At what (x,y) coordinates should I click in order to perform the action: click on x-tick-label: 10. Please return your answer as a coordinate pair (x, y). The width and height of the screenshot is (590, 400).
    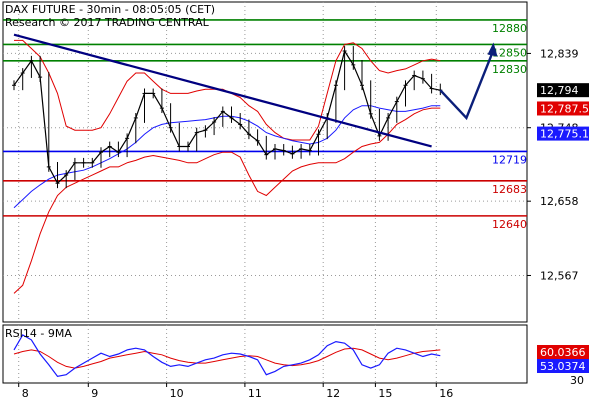
    Looking at the image, I should click on (177, 393).